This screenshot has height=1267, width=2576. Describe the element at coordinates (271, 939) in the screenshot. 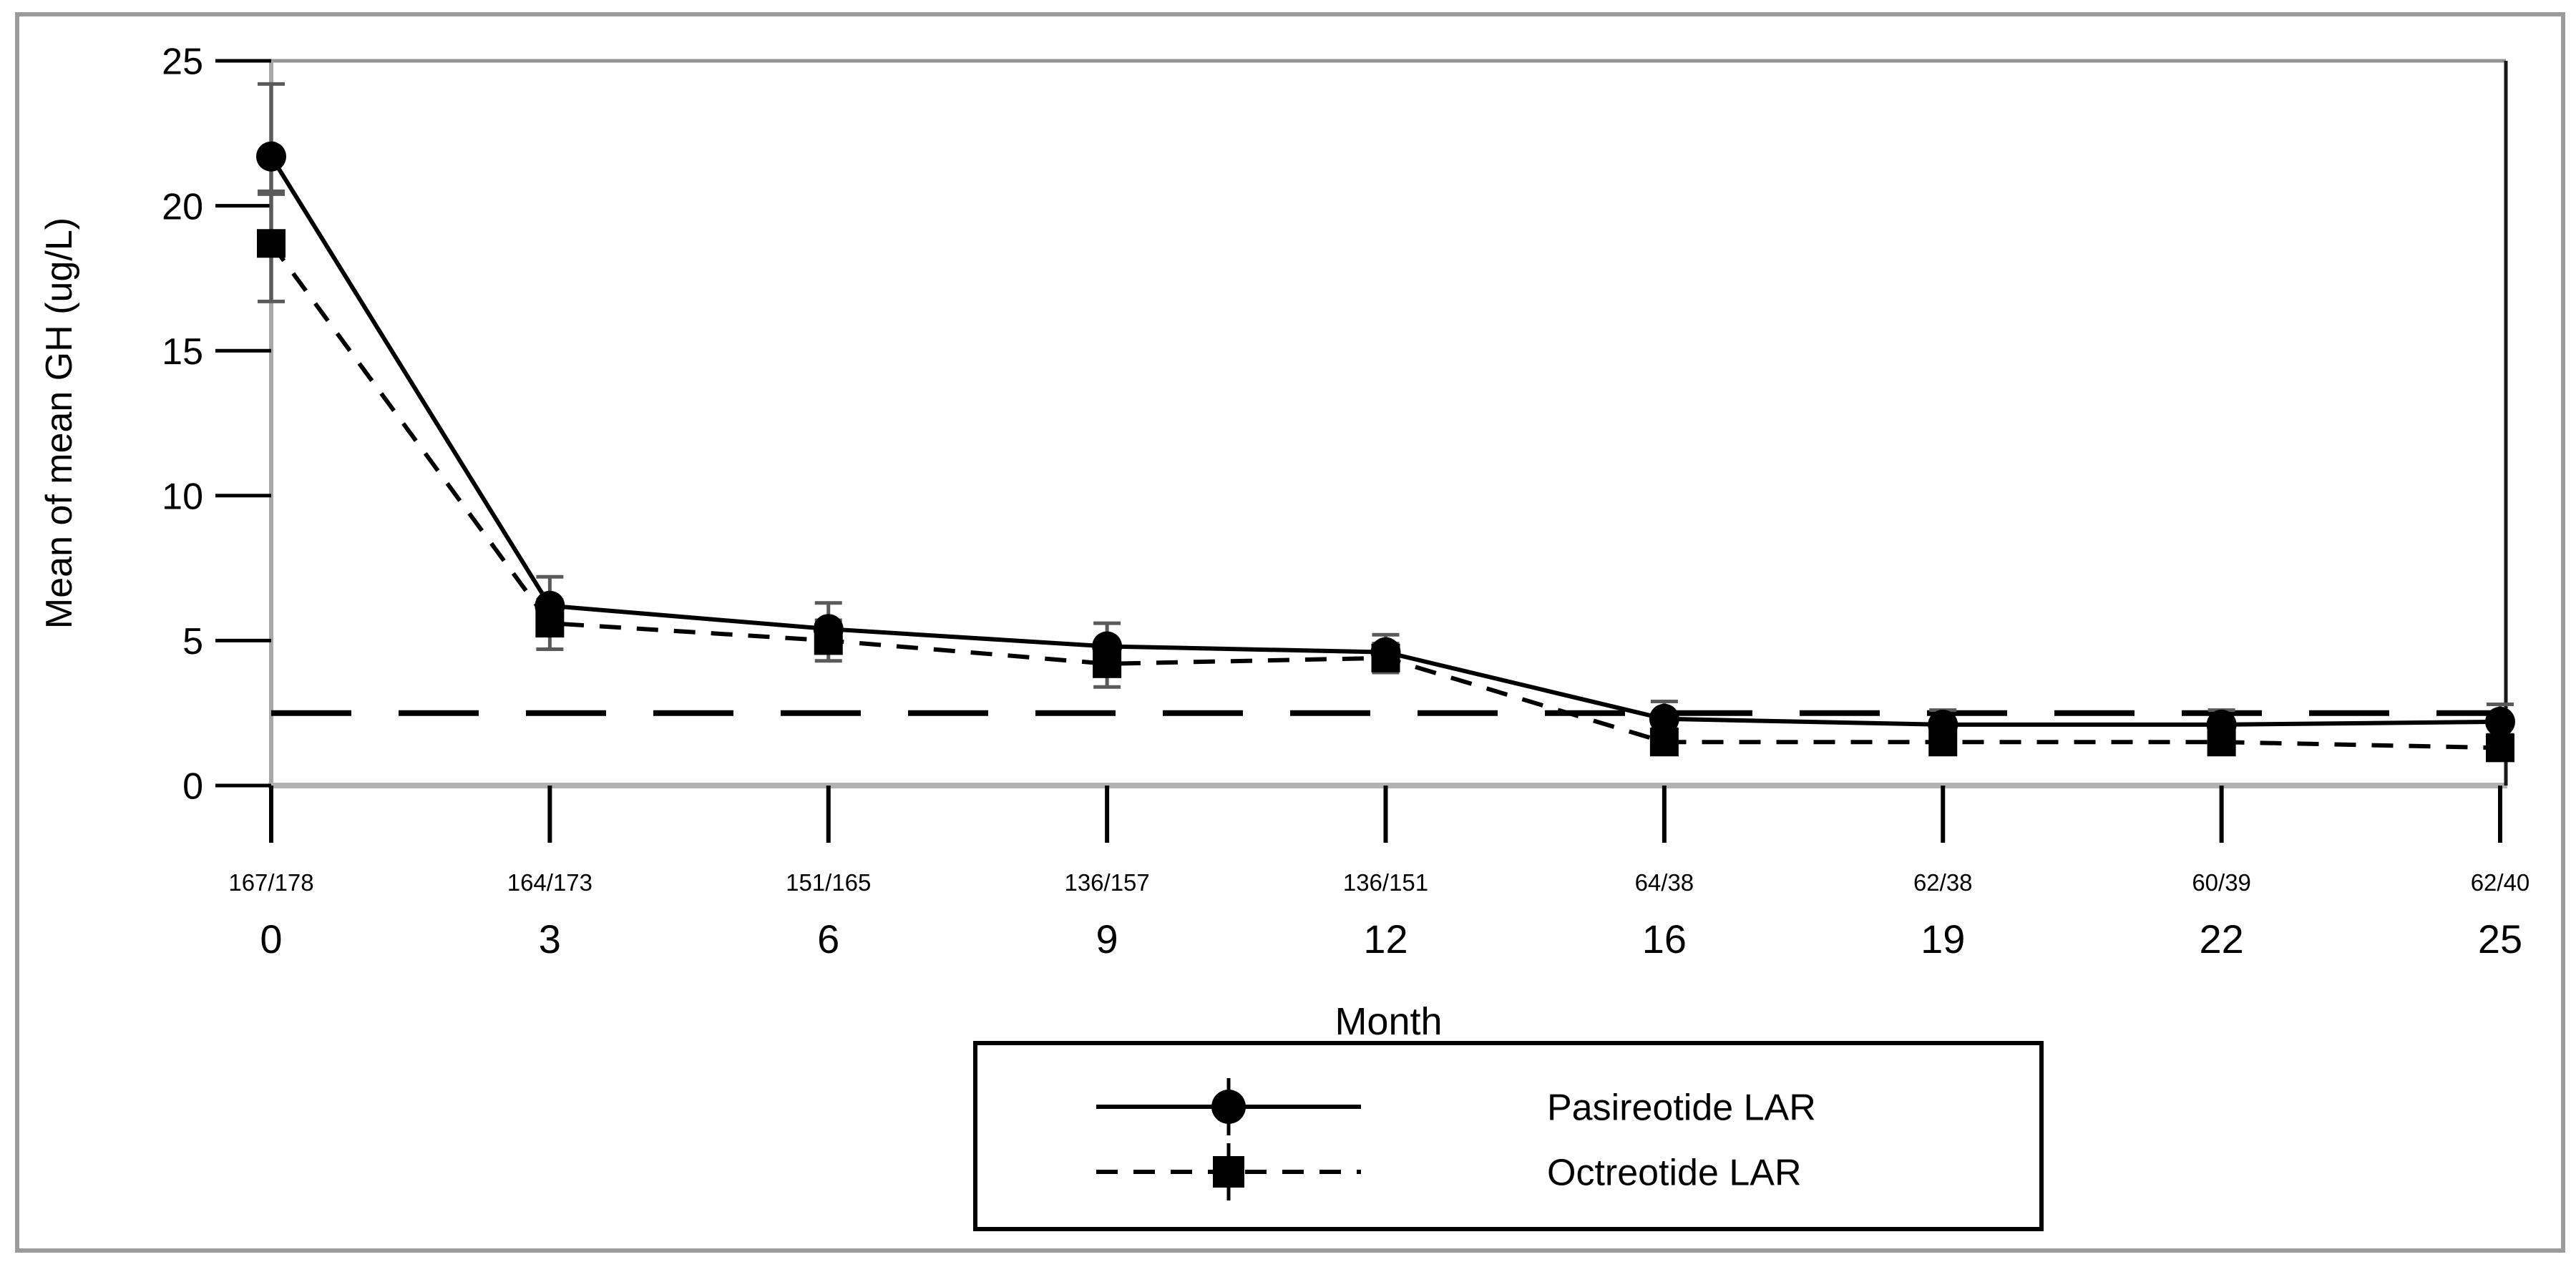

I see `x-month-label: 0` at that location.